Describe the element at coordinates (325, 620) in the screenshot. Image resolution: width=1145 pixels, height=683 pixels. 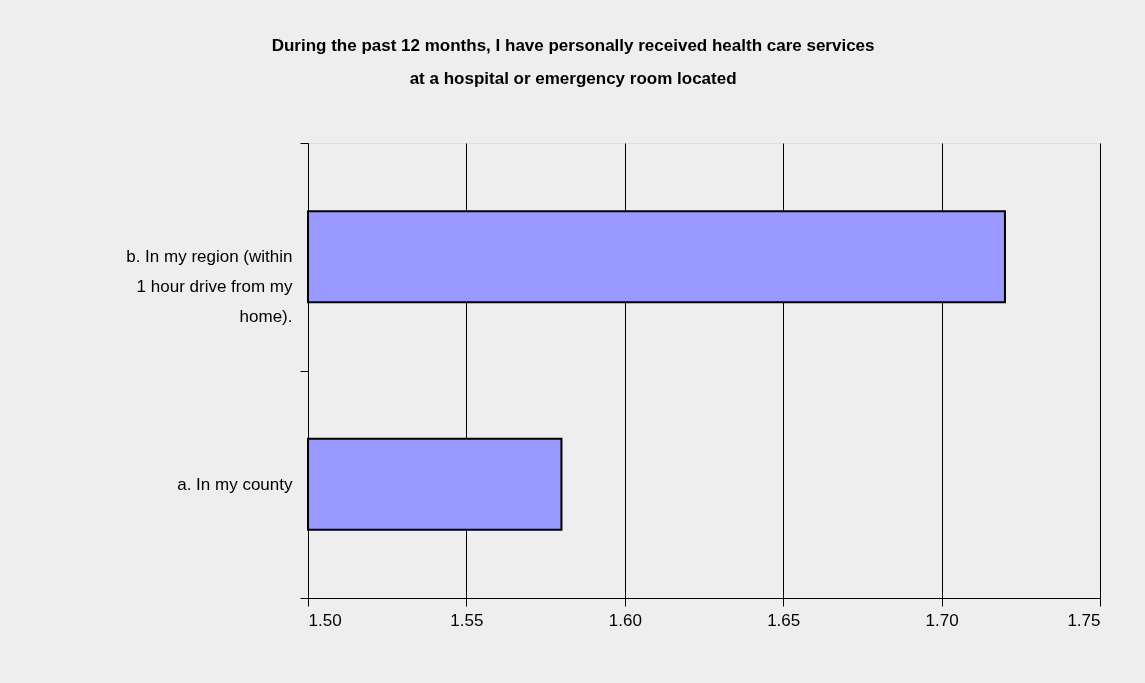
I see `x-tick-label: 1.50` at that location.